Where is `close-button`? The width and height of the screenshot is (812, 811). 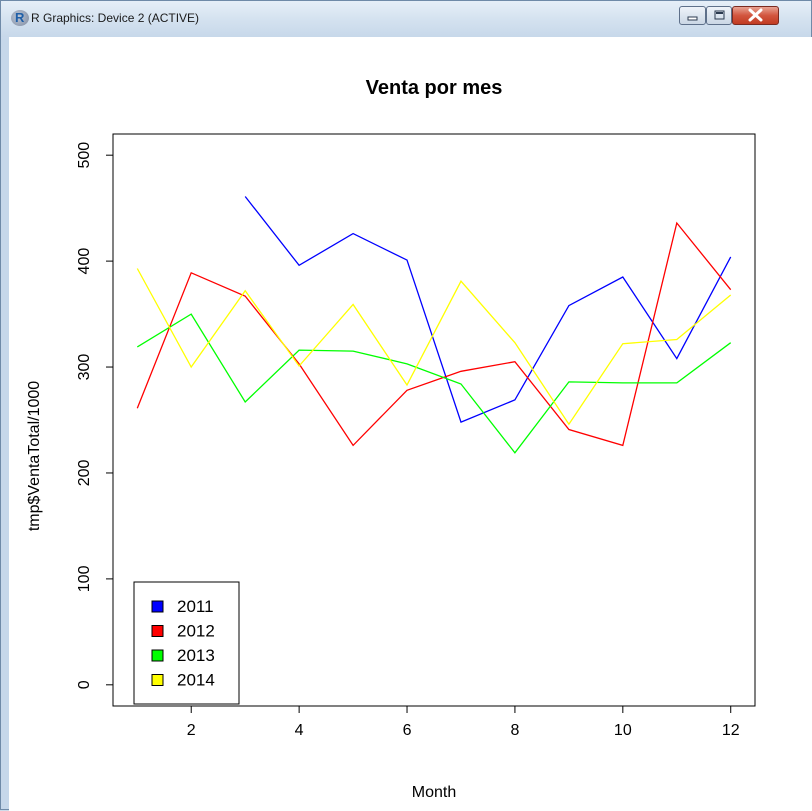 close-button is located at coordinates (755, 15).